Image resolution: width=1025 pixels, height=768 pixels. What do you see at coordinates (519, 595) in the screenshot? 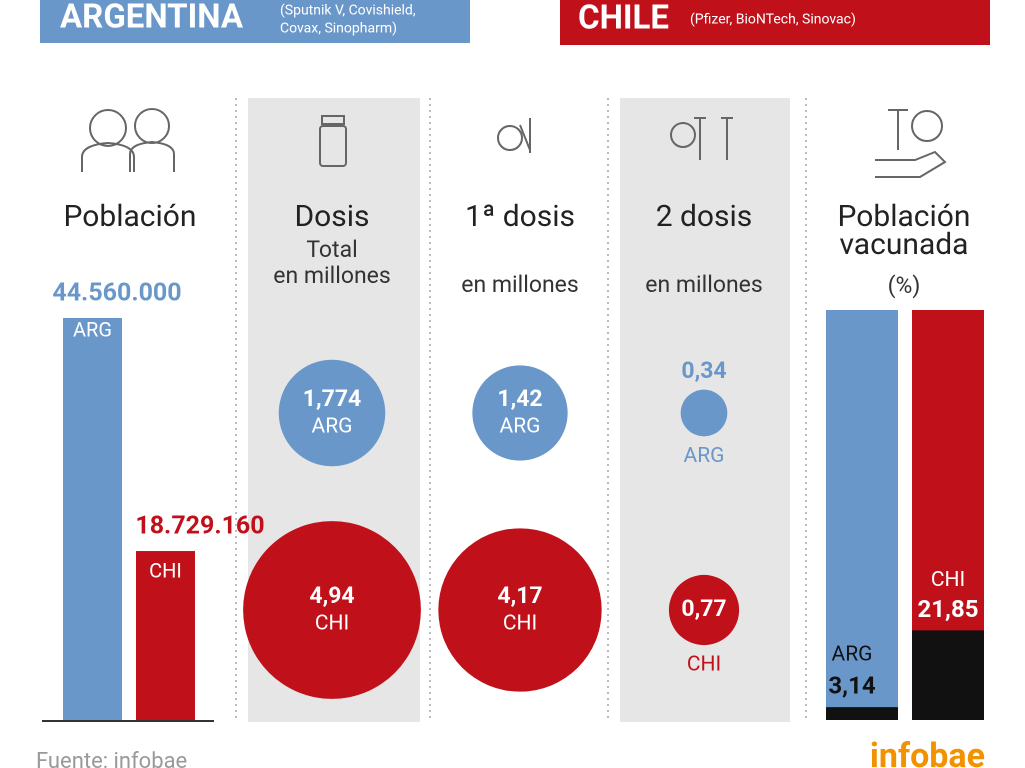
I see `value-label: 4,17` at bounding box center [519, 595].